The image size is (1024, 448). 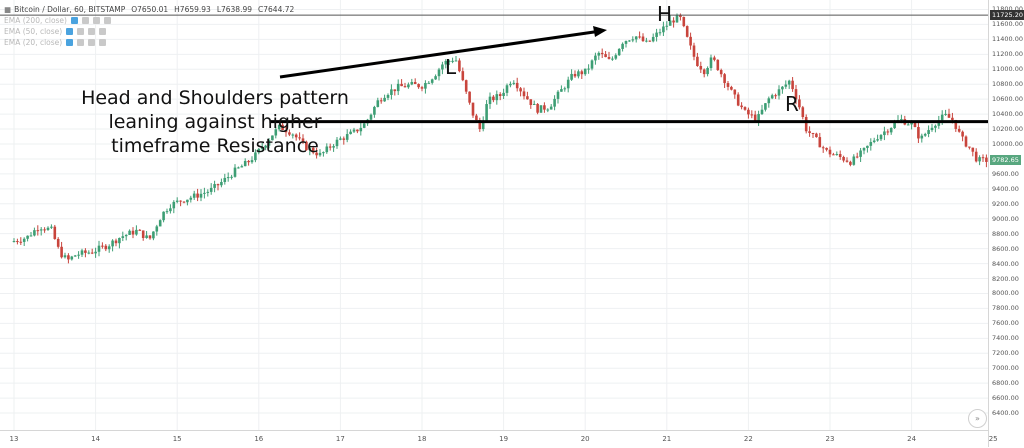 I want to click on indicator-row-ema200: EMA (200, close), so click(x=149, y=20).